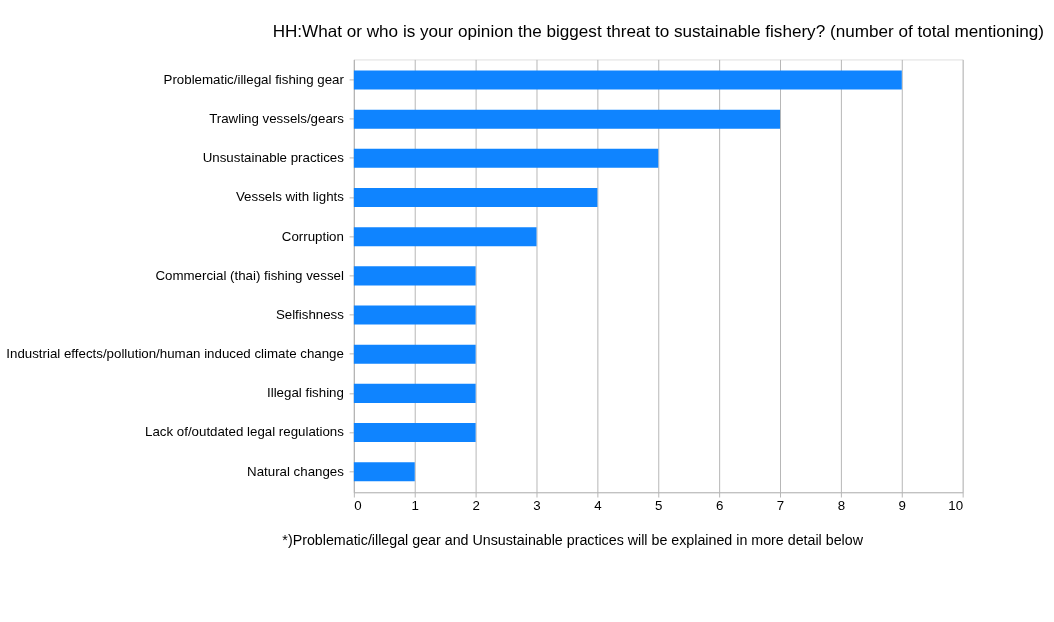 The width and height of the screenshot is (1054, 622). Describe the element at coordinates (305, 393) in the screenshot. I see `y-tick-label: Illegal fishing` at that location.